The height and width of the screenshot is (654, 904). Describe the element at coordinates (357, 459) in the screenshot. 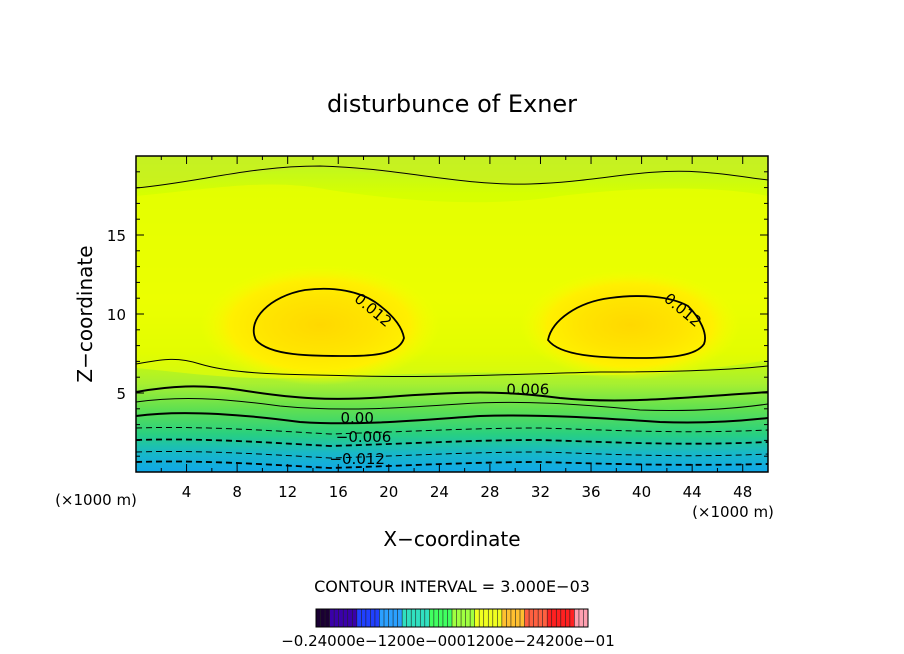

I see `contour-label: −0.012` at that location.